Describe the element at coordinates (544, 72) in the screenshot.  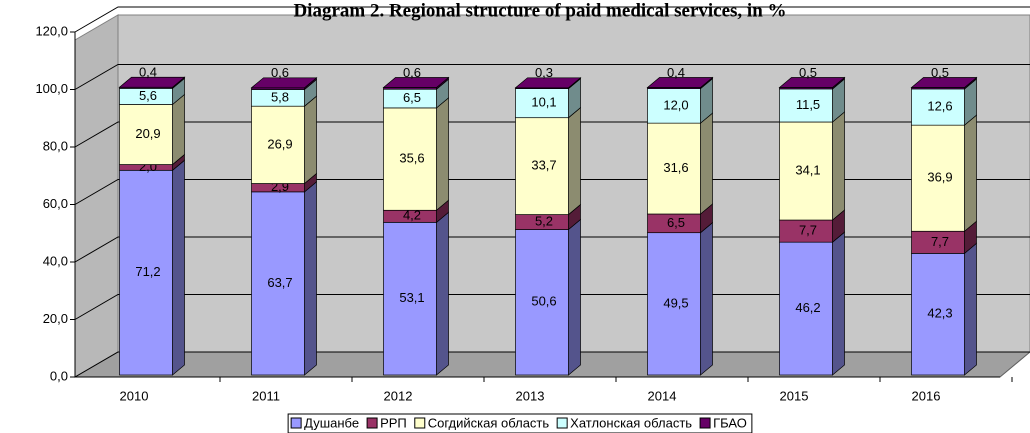
I see `value-label: 0,3` at that location.